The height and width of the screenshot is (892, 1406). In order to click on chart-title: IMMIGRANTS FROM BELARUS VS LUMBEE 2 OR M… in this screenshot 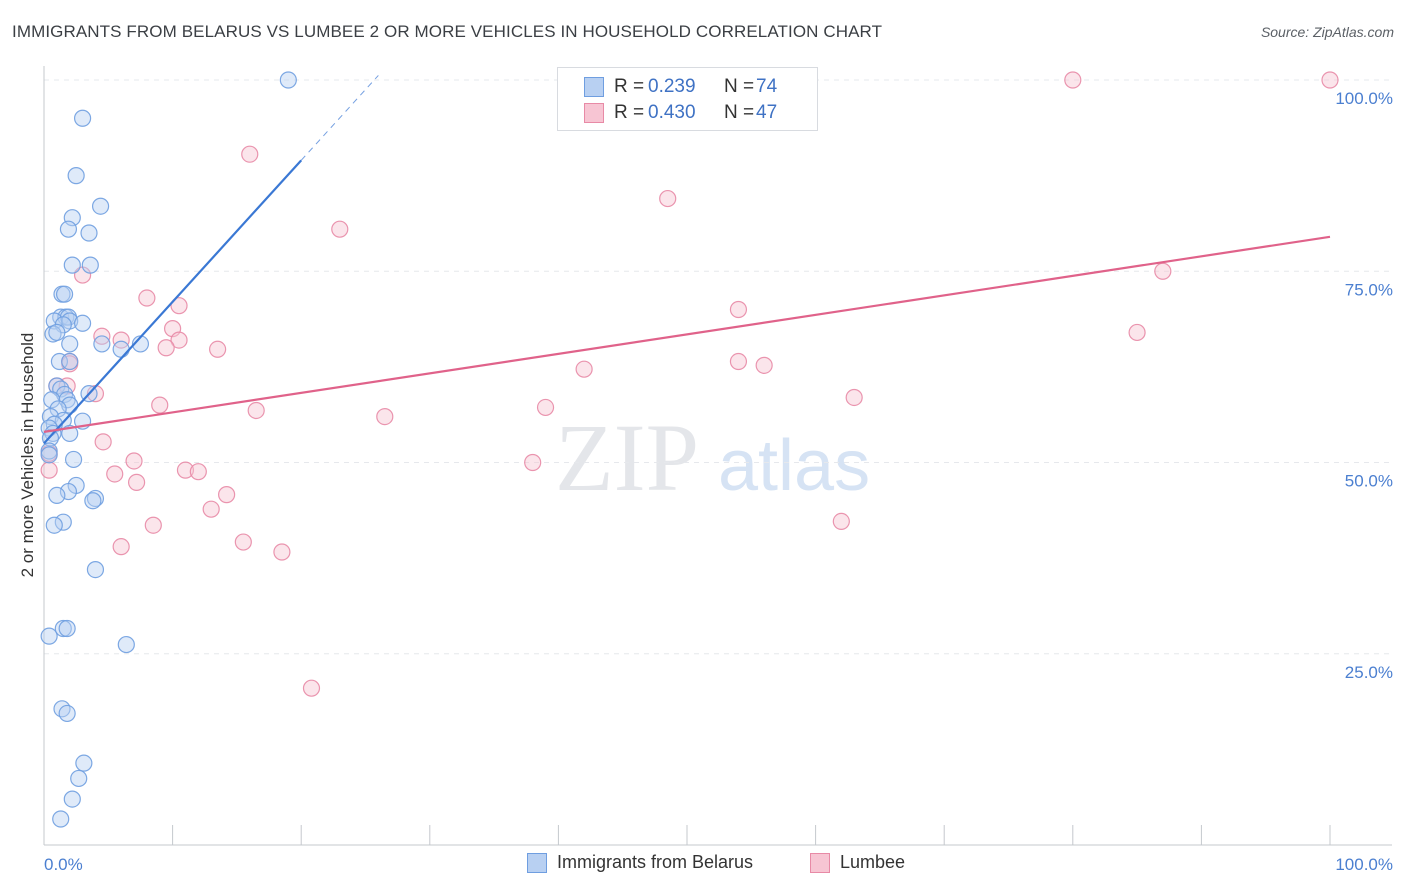, I will do `click(447, 31)`.